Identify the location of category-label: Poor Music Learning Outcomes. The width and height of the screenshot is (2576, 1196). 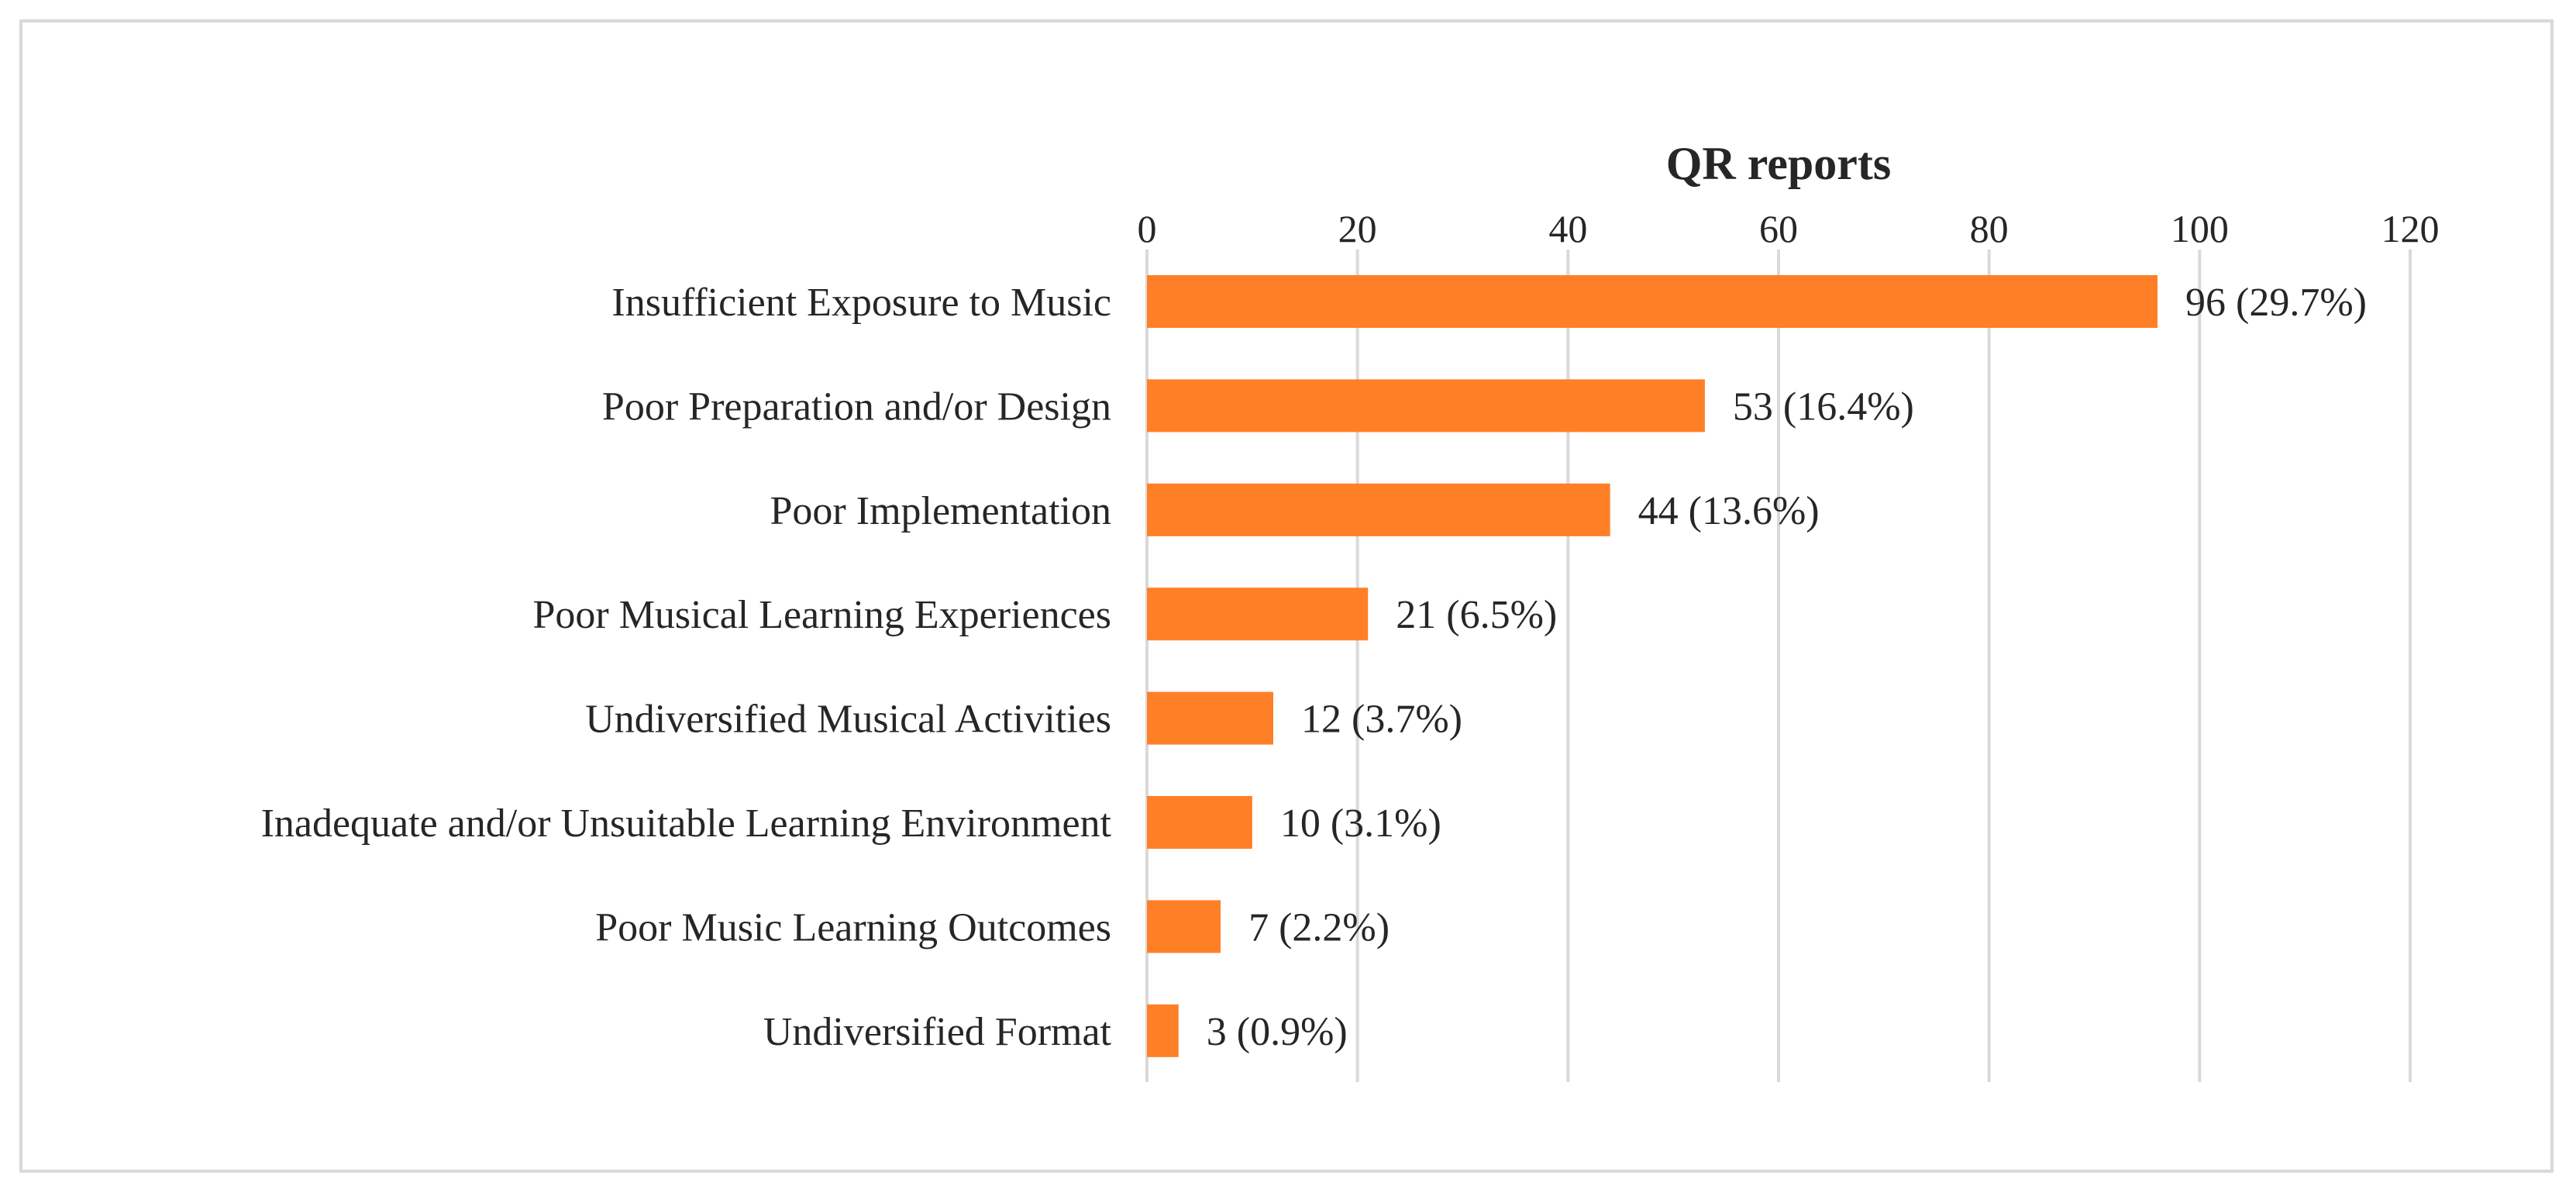
(853, 927).